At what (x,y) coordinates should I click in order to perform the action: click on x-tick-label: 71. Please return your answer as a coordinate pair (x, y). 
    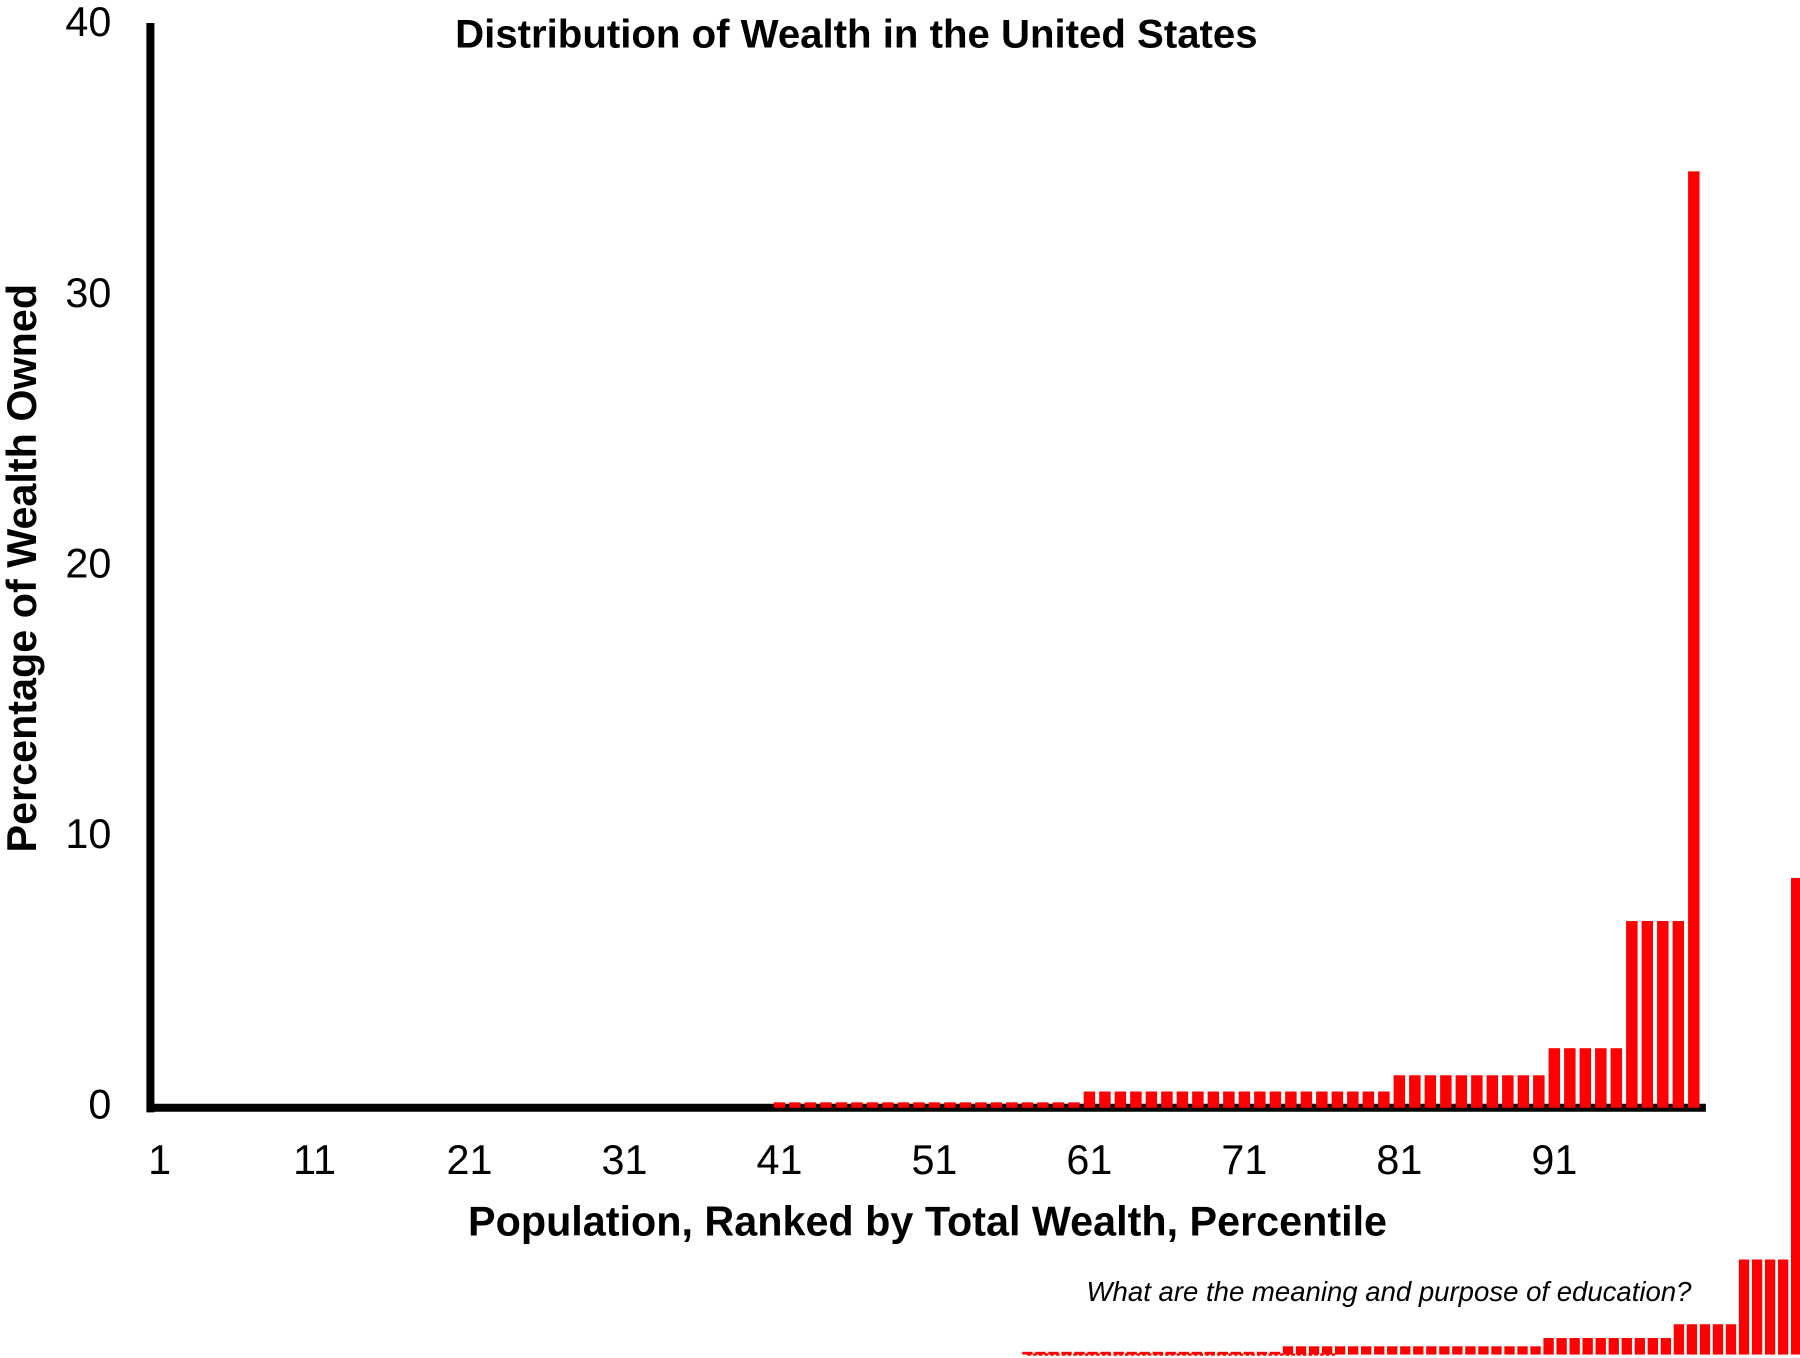
    Looking at the image, I should click on (1244, 1160).